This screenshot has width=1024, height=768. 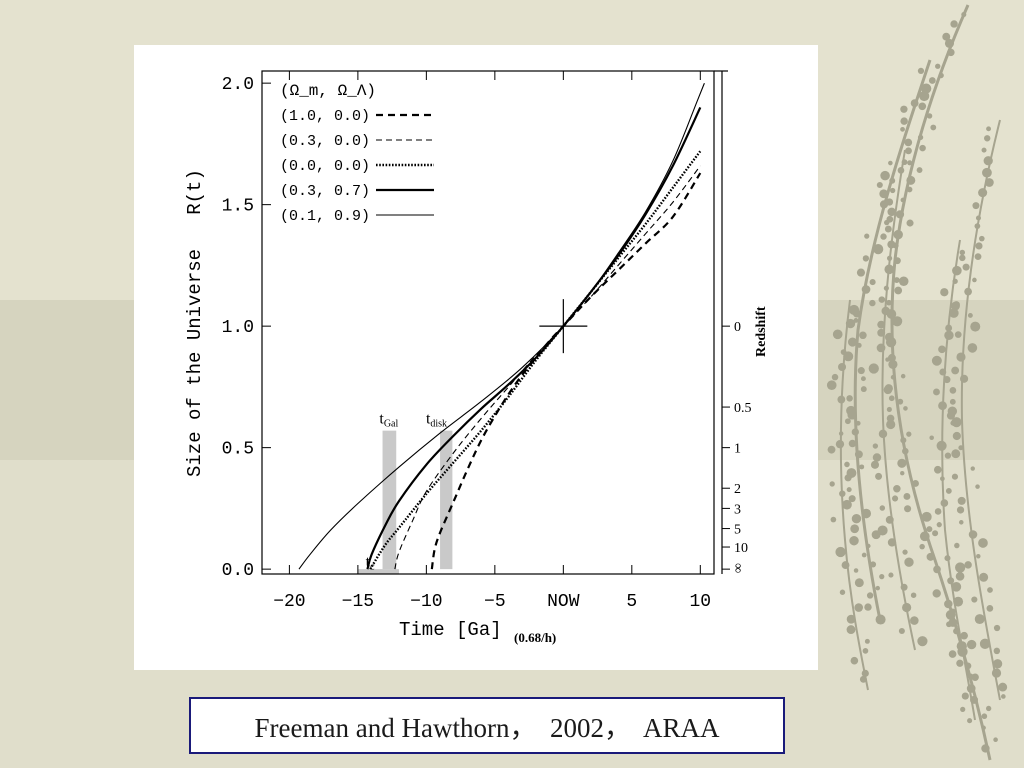 What do you see at coordinates (700, 602) in the screenshot?
I see `x-tick-label: 10` at bounding box center [700, 602].